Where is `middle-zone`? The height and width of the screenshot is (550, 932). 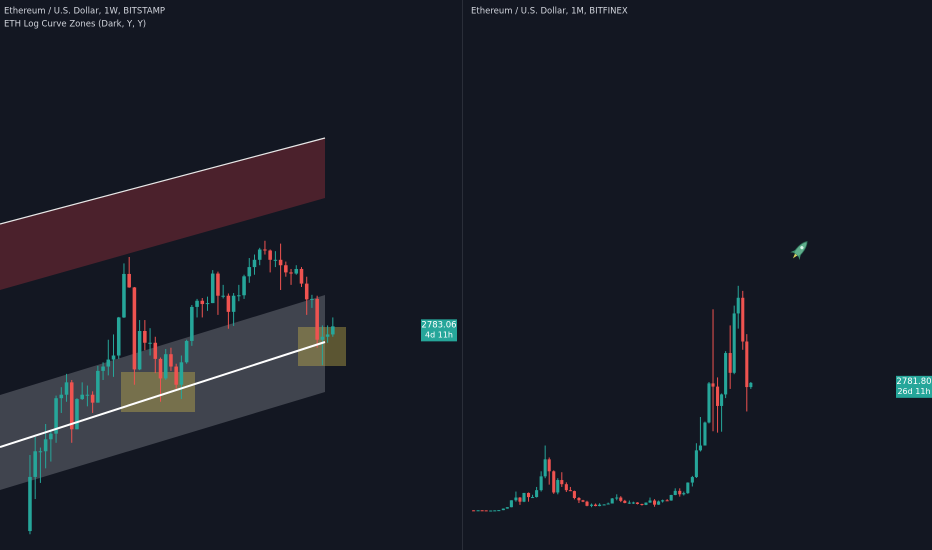 middle-zone is located at coordinates (162, 392).